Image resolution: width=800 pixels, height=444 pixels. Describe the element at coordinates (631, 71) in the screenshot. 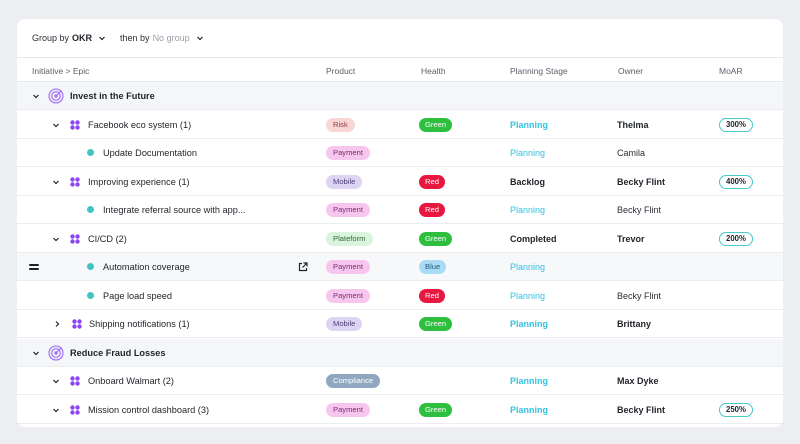

I see `column-header-owner: Owner` at that location.